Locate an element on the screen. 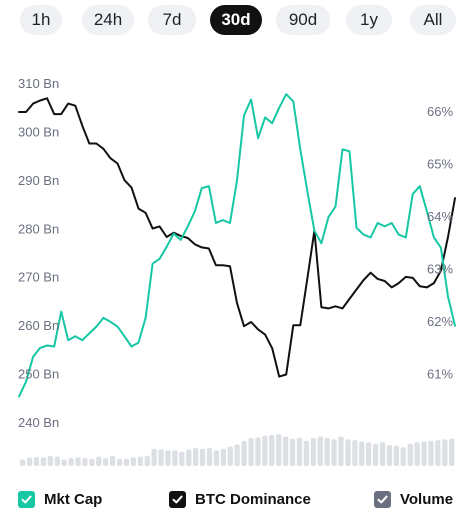 Image resolution: width=474 pixels, height=514 pixels. tab-1h: 1h is located at coordinates (41, 20).